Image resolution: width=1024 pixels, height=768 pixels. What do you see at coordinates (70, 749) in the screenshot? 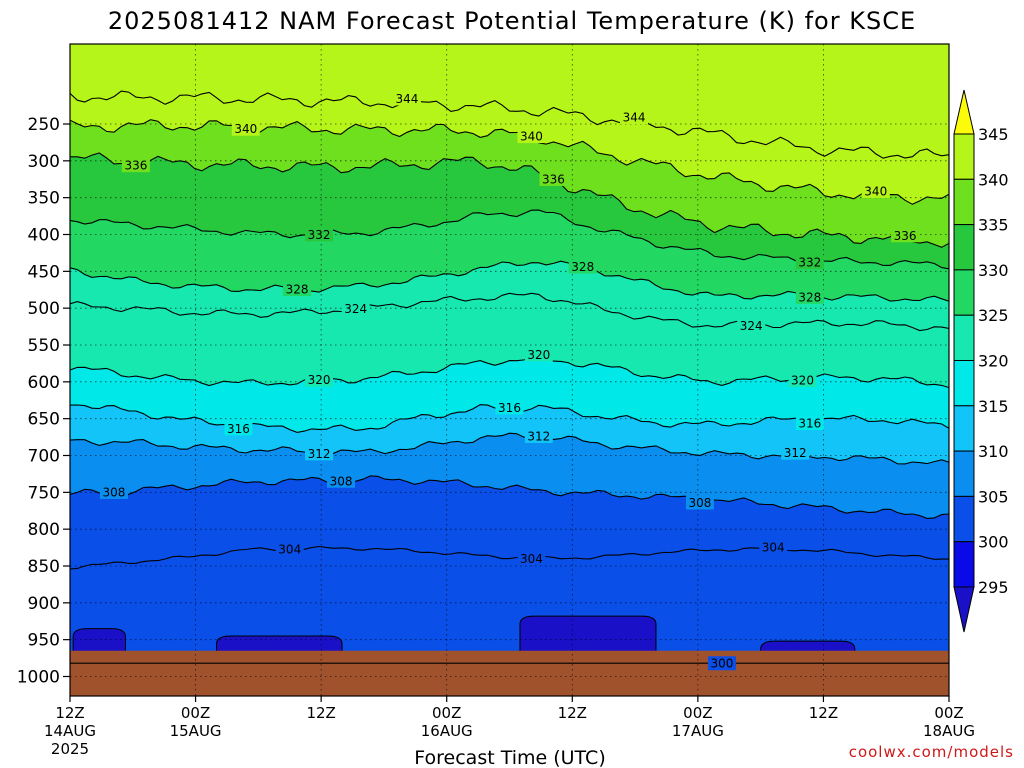
I see `x-tick-year: 2025` at bounding box center [70, 749].